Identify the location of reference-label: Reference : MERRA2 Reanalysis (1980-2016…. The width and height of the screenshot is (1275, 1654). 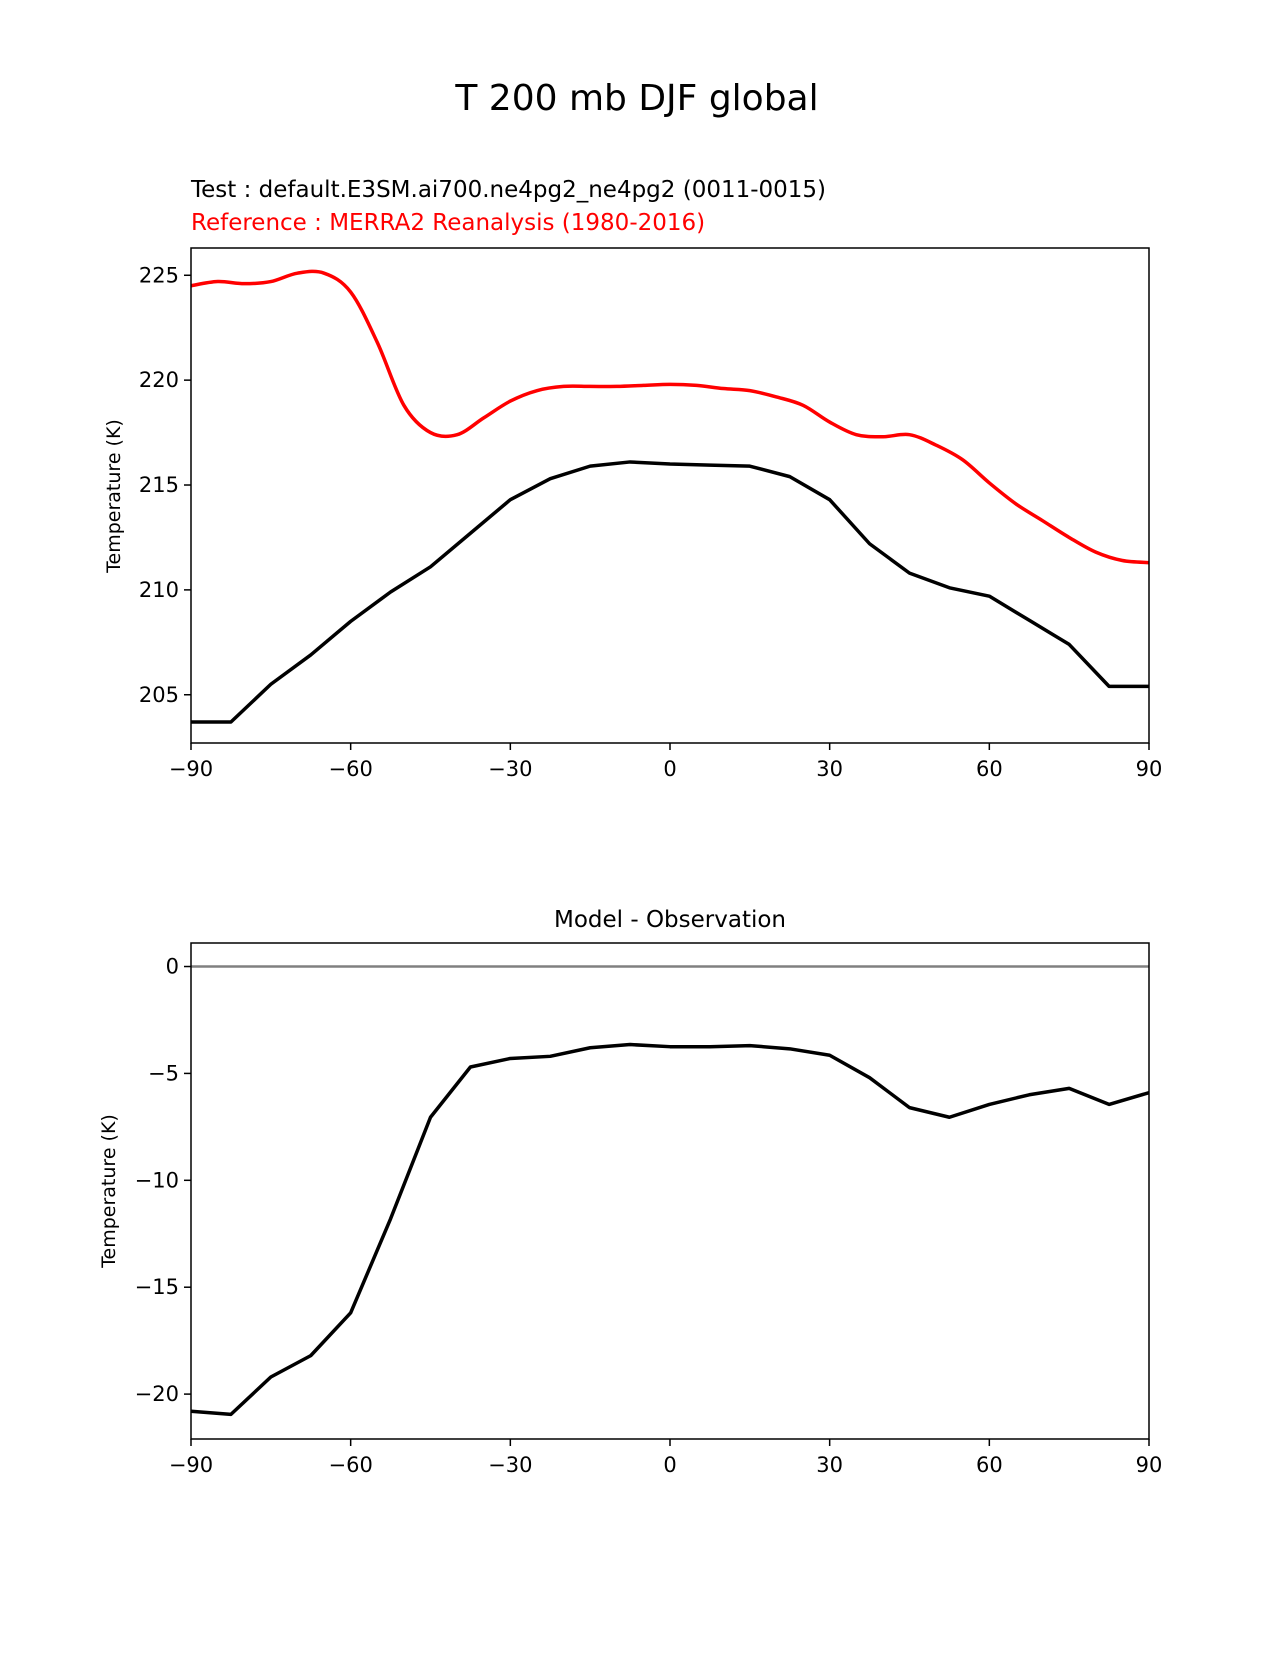
(448, 223).